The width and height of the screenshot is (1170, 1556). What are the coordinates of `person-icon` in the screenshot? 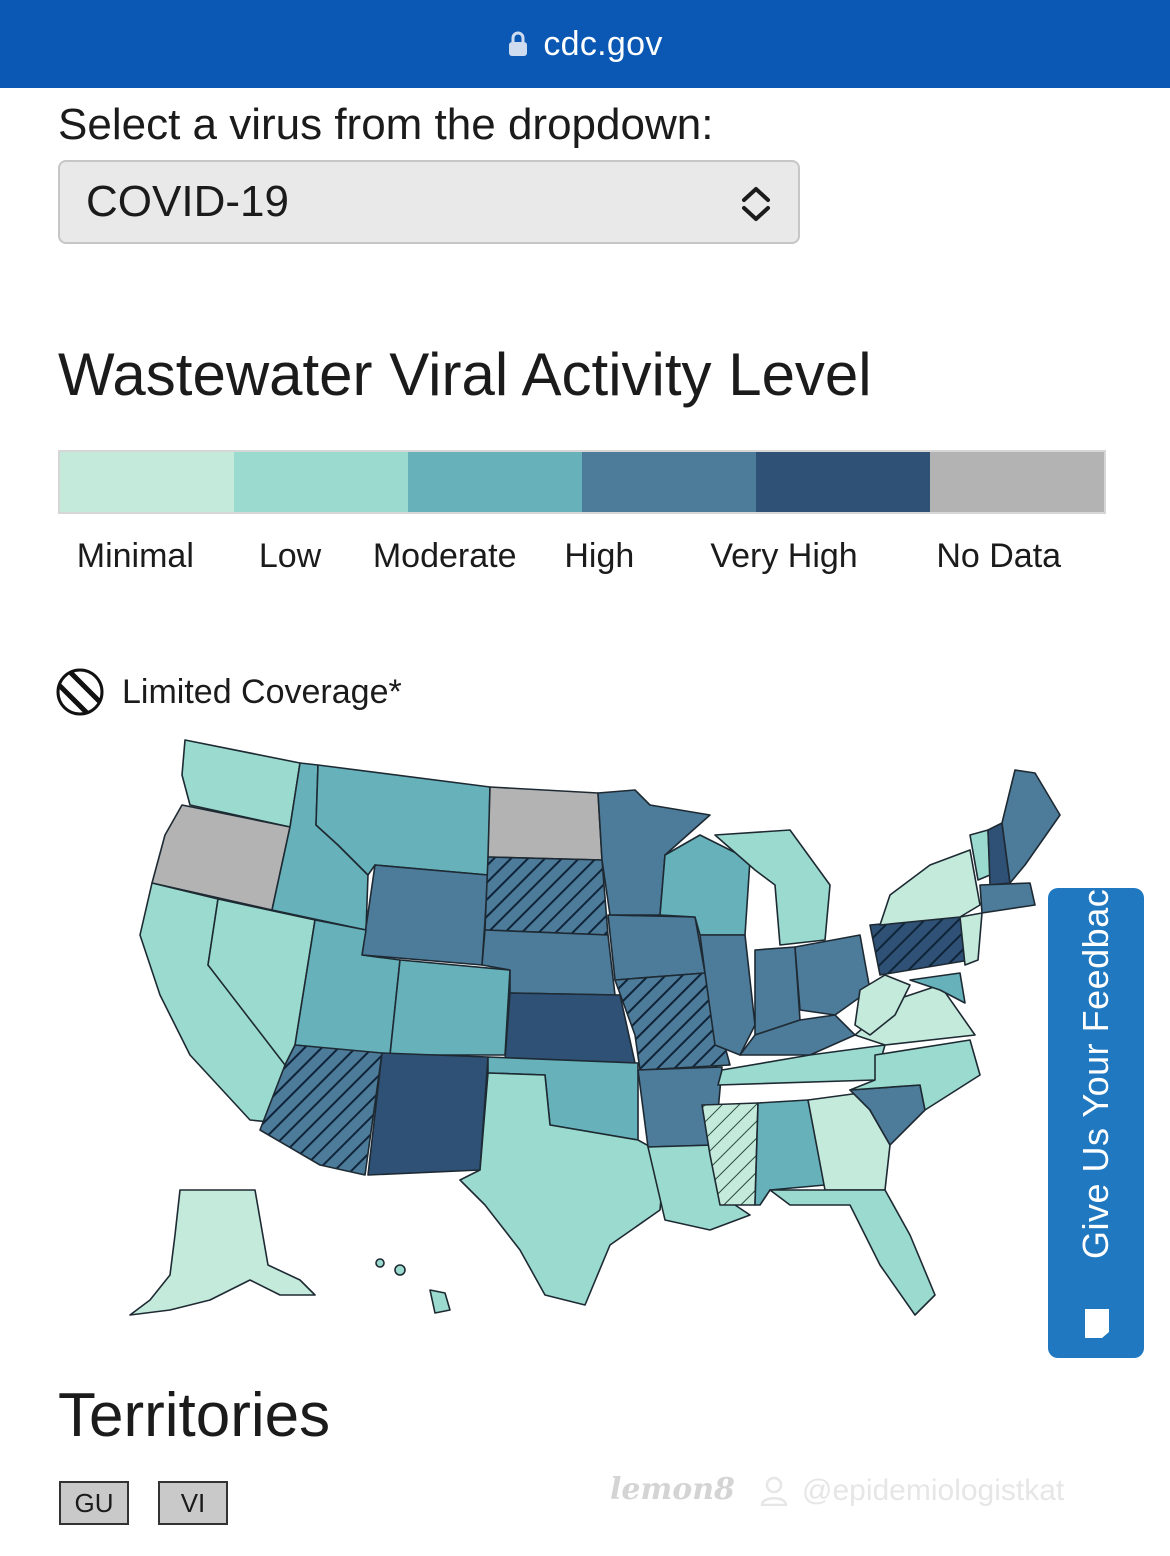 It's located at (774, 1491).